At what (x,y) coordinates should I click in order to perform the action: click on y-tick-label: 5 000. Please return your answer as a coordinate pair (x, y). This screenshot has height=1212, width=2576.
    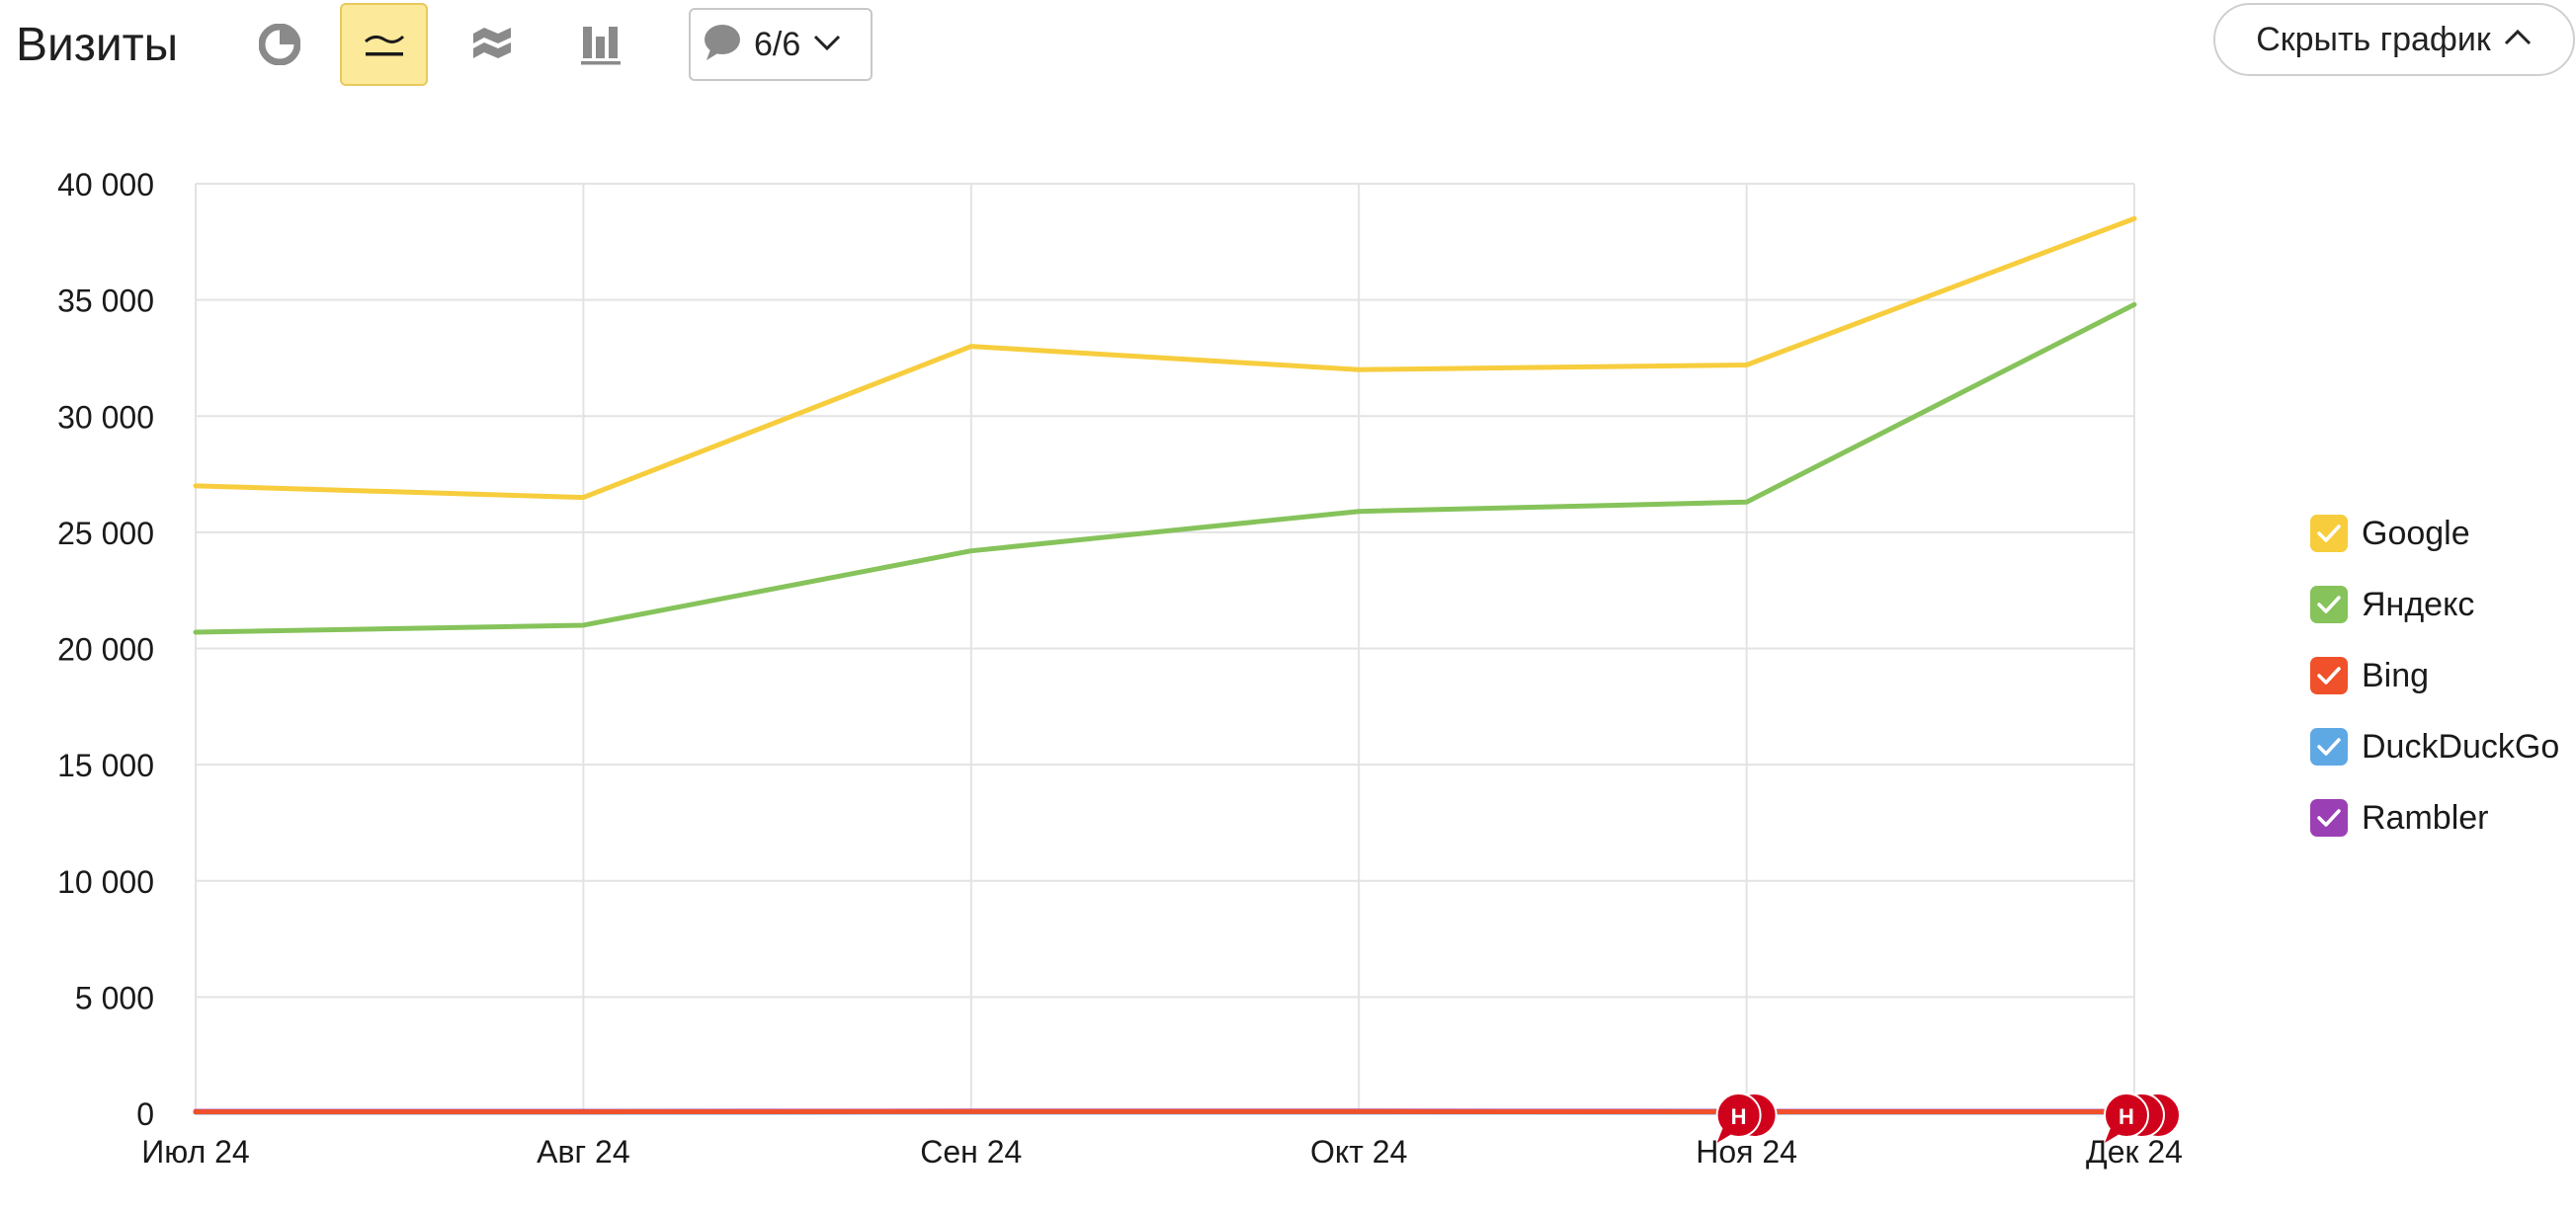
    Looking at the image, I should click on (114, 998).